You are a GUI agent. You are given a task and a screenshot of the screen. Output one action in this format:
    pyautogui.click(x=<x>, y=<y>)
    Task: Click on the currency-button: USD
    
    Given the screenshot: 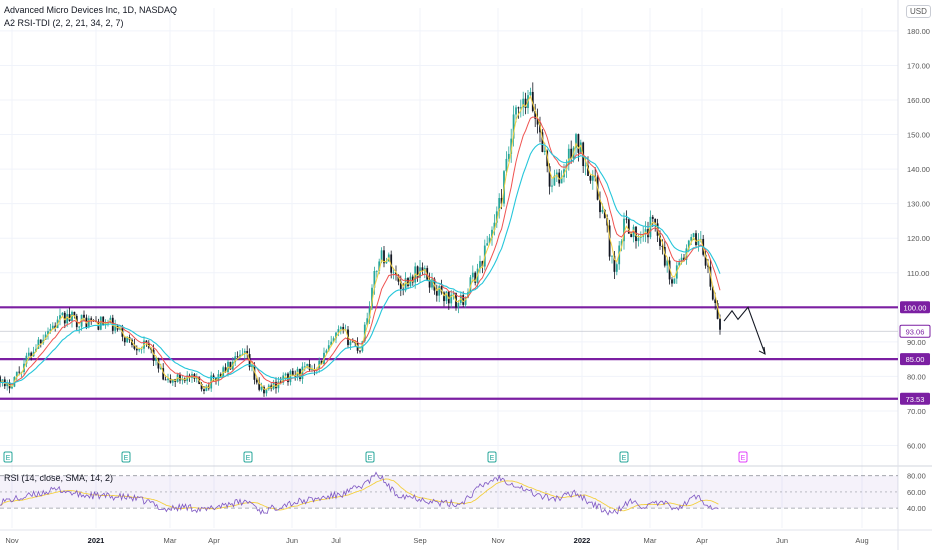 What is the action you would take?
    pyautogui.click(x=918, y=11)
    